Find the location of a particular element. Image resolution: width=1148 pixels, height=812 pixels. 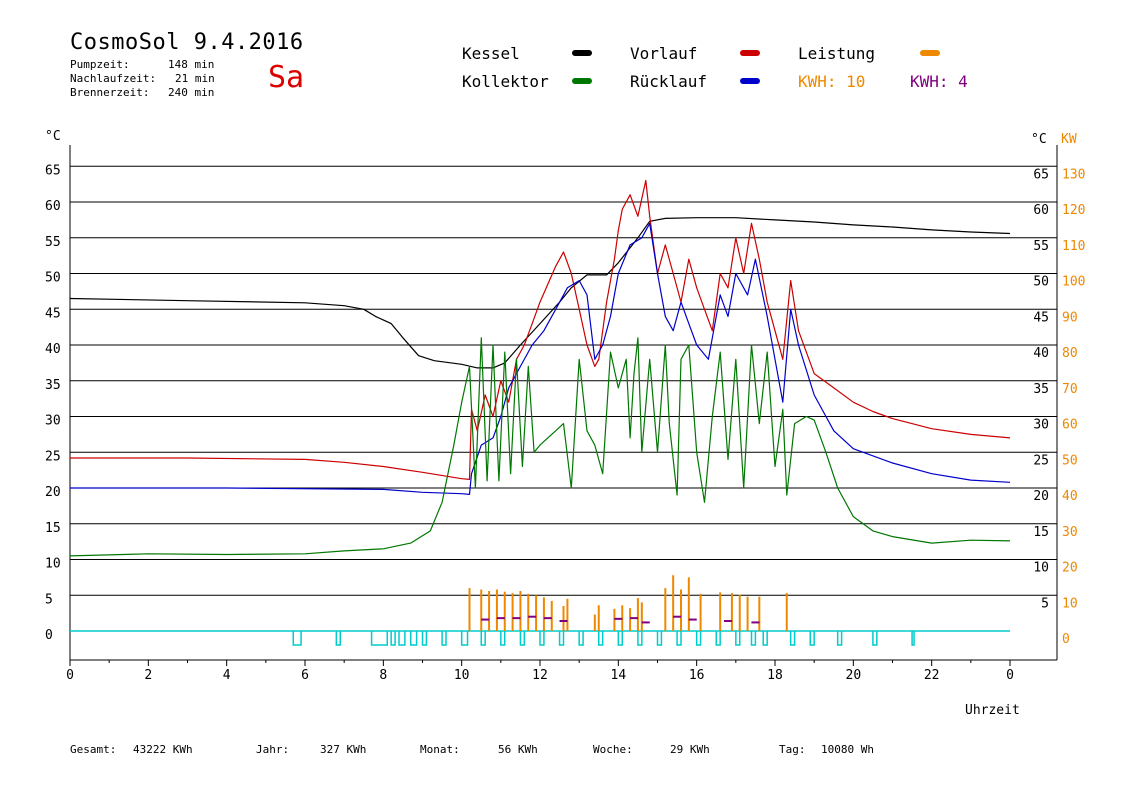

x-tick-label: 2 is located at coordinates (148, 675).